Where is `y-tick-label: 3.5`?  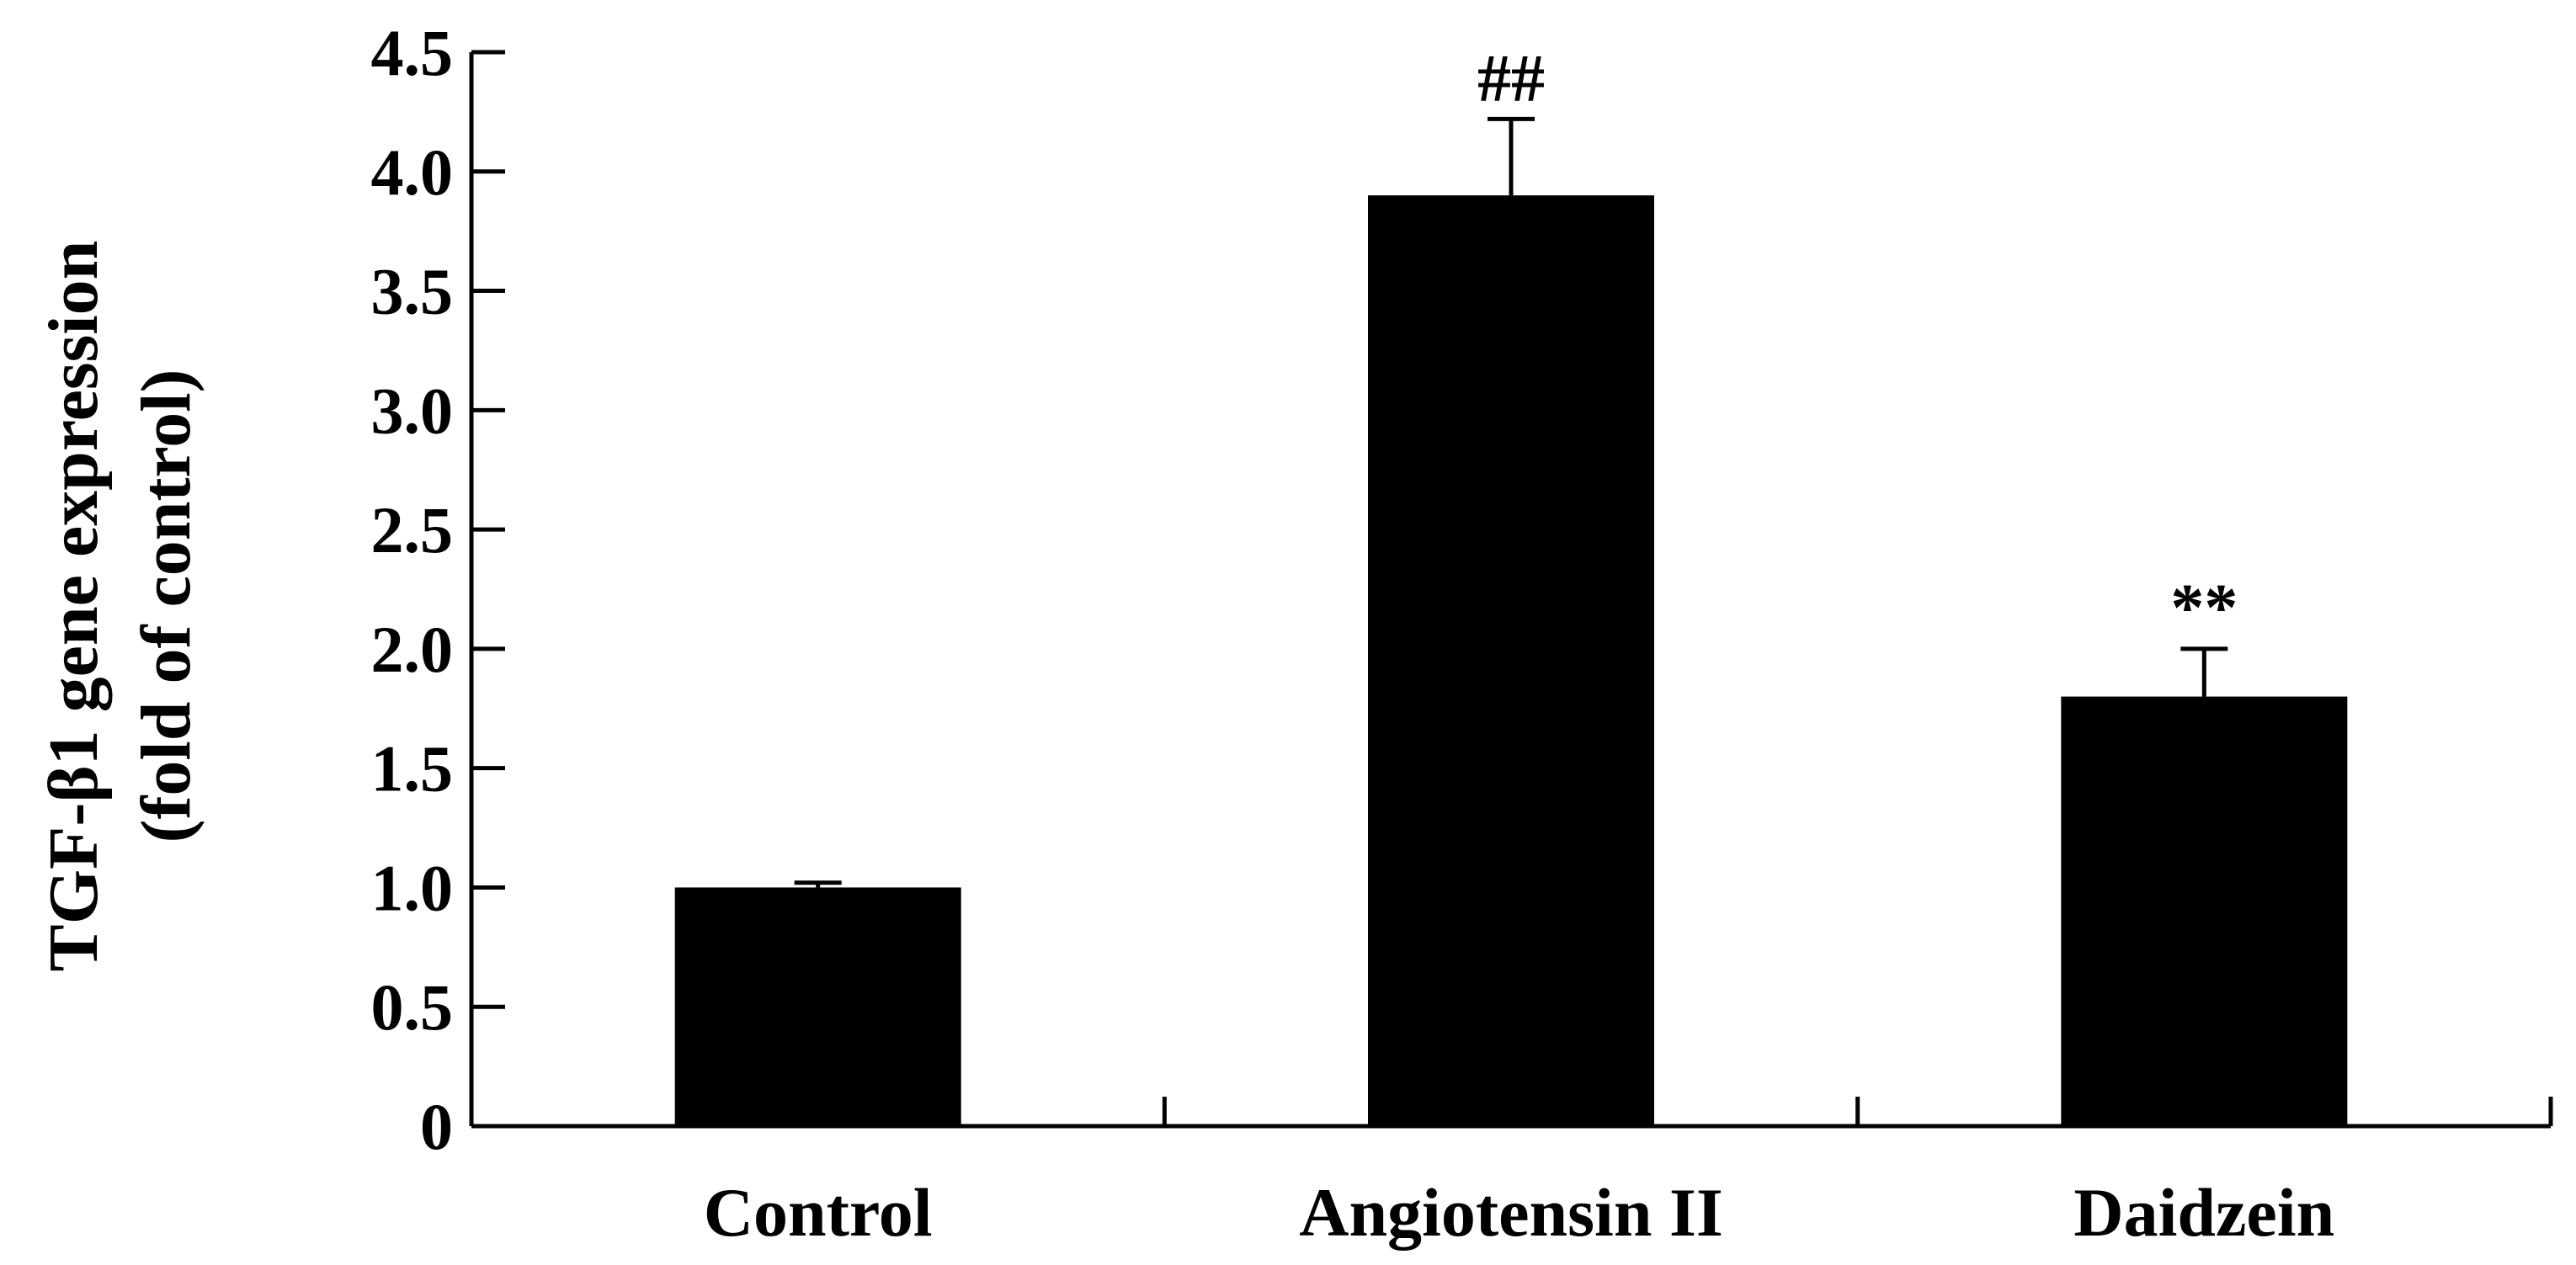
y-tick-label: 3.5 is located at coordinates (413, 291).